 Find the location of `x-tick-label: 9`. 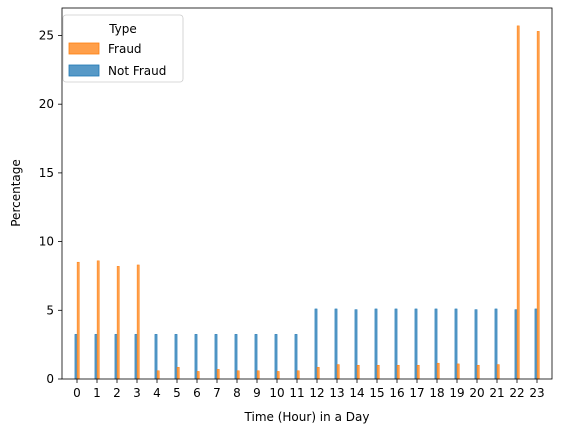

x-tick-label: 9 is located at coordinates (257, 393).